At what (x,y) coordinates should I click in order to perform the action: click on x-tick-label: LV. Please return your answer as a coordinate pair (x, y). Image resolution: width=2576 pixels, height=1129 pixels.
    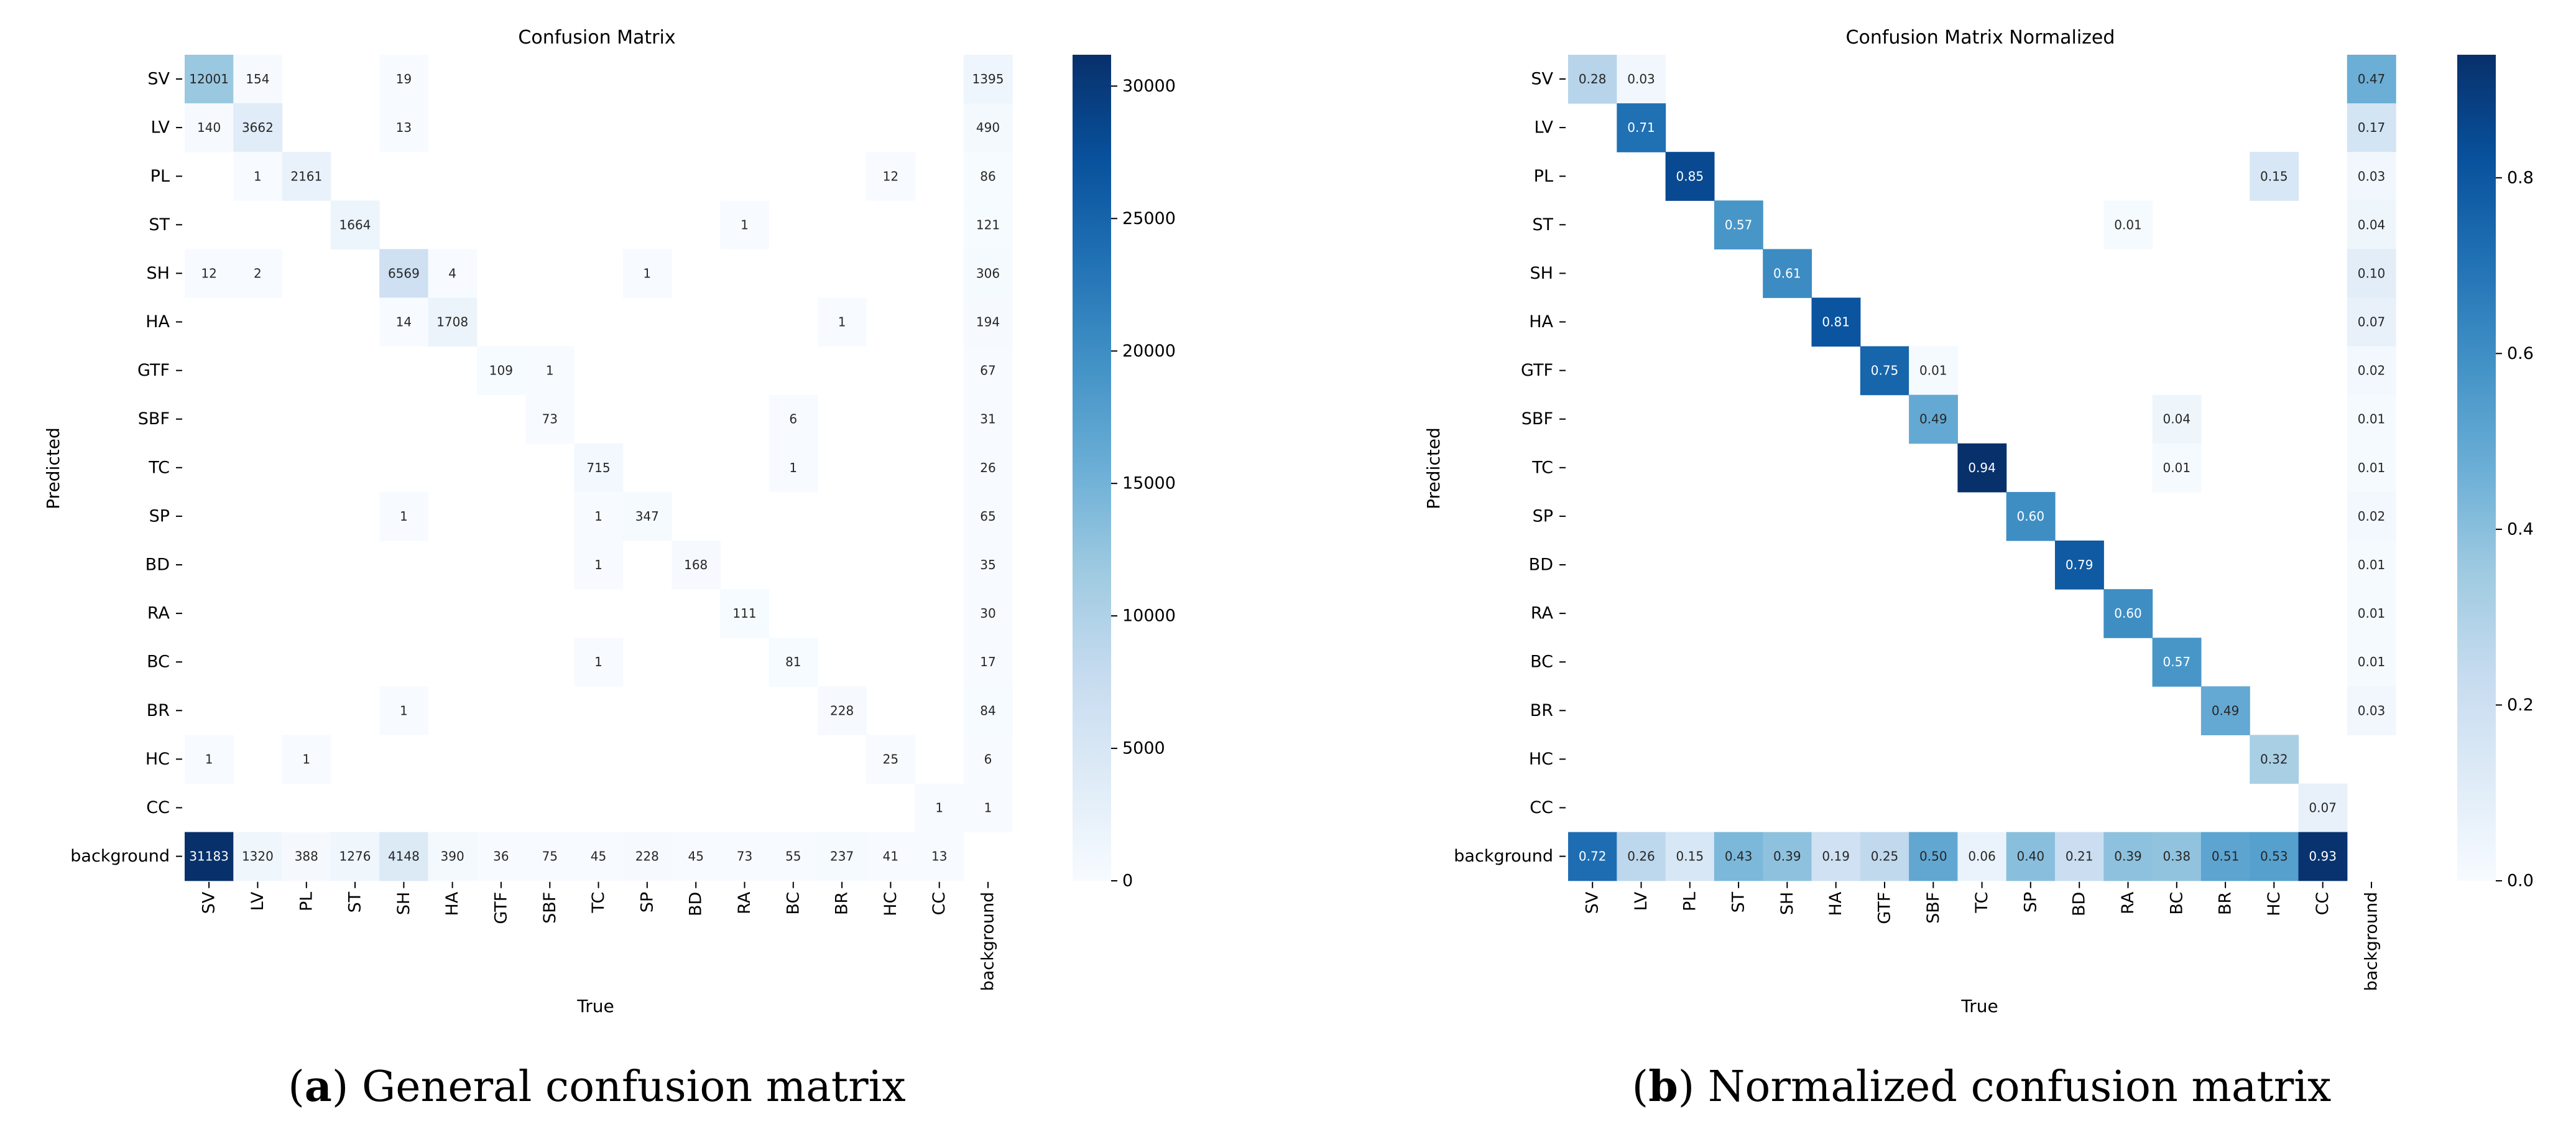
    Looking at the image, I should click on (1641, 901).